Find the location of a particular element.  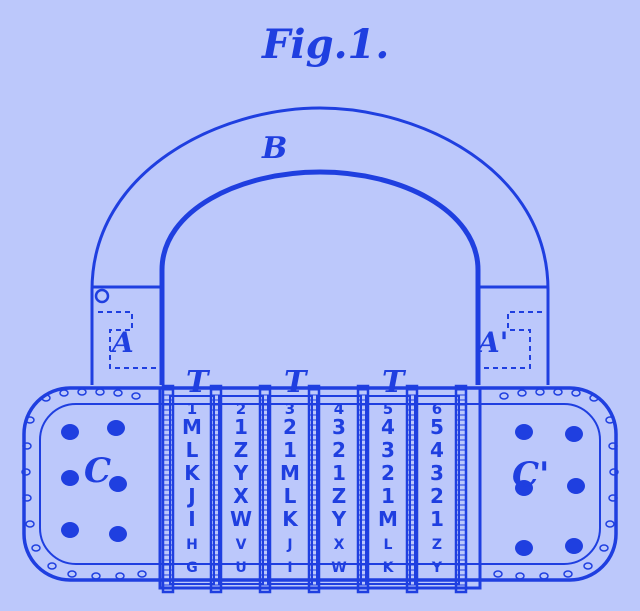

socket-details is located at coordinates (320, 340).